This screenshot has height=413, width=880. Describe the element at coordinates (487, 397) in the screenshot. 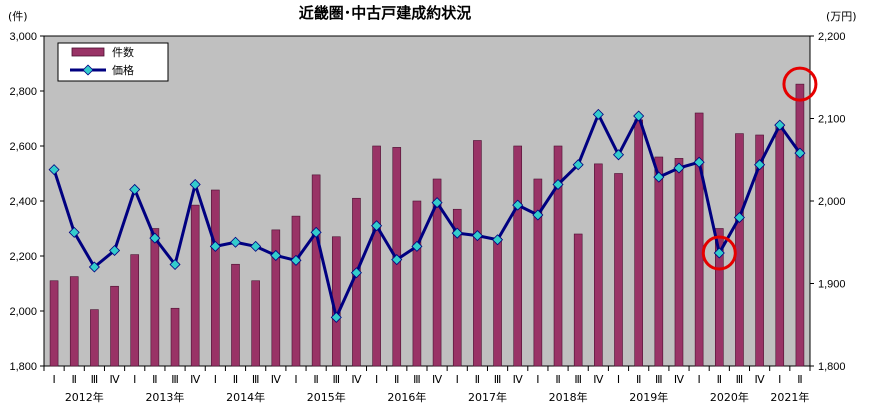

I see `year-label: 2017年` at that location.